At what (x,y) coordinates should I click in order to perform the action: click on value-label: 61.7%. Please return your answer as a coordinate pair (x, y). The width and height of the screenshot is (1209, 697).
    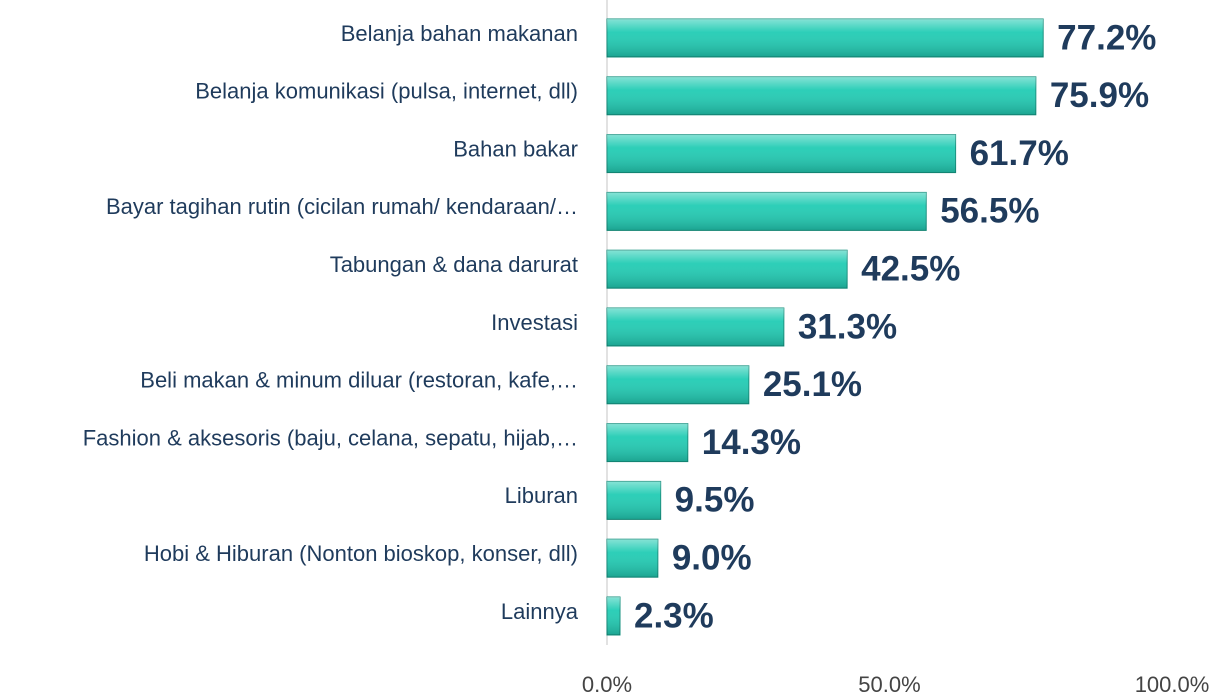
    Looking at the image, I should click on (1019, 153).